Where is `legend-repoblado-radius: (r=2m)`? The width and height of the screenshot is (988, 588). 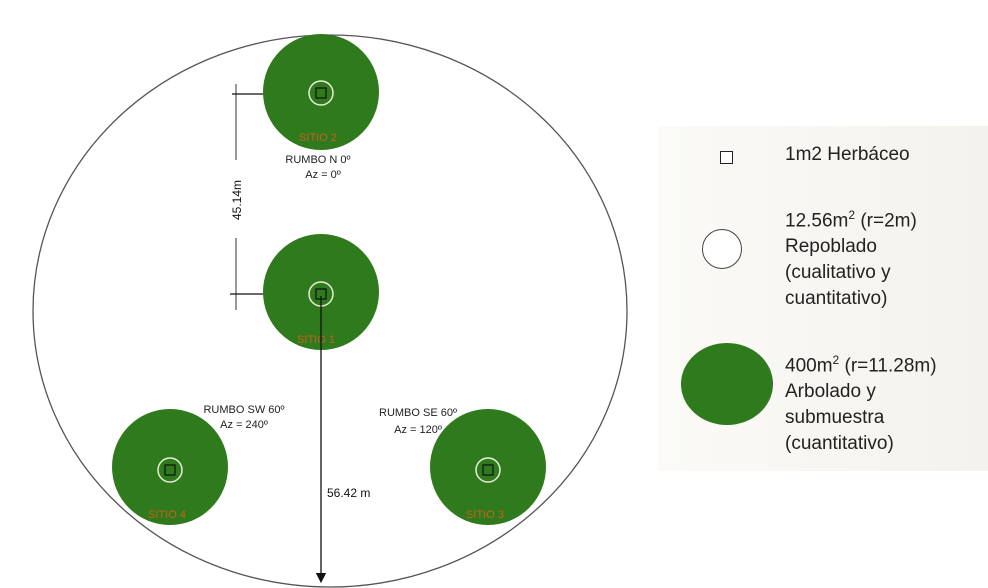 legend-repoblado-radius: (r=2m) is located at coordinates (886, 221).